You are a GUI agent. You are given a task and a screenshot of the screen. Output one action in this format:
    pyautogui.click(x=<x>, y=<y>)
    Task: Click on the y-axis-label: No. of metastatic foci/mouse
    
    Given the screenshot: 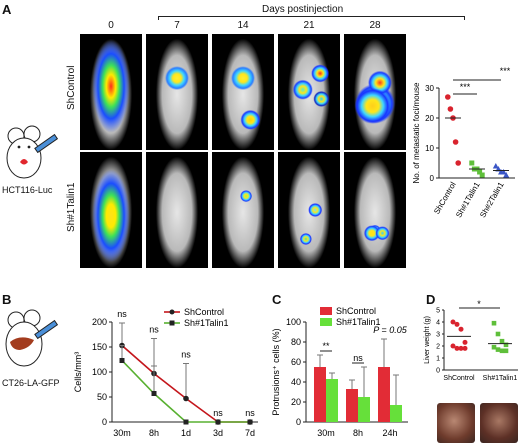 What is the action you would take?
    pyautogui.click(x=416, y=132)
    